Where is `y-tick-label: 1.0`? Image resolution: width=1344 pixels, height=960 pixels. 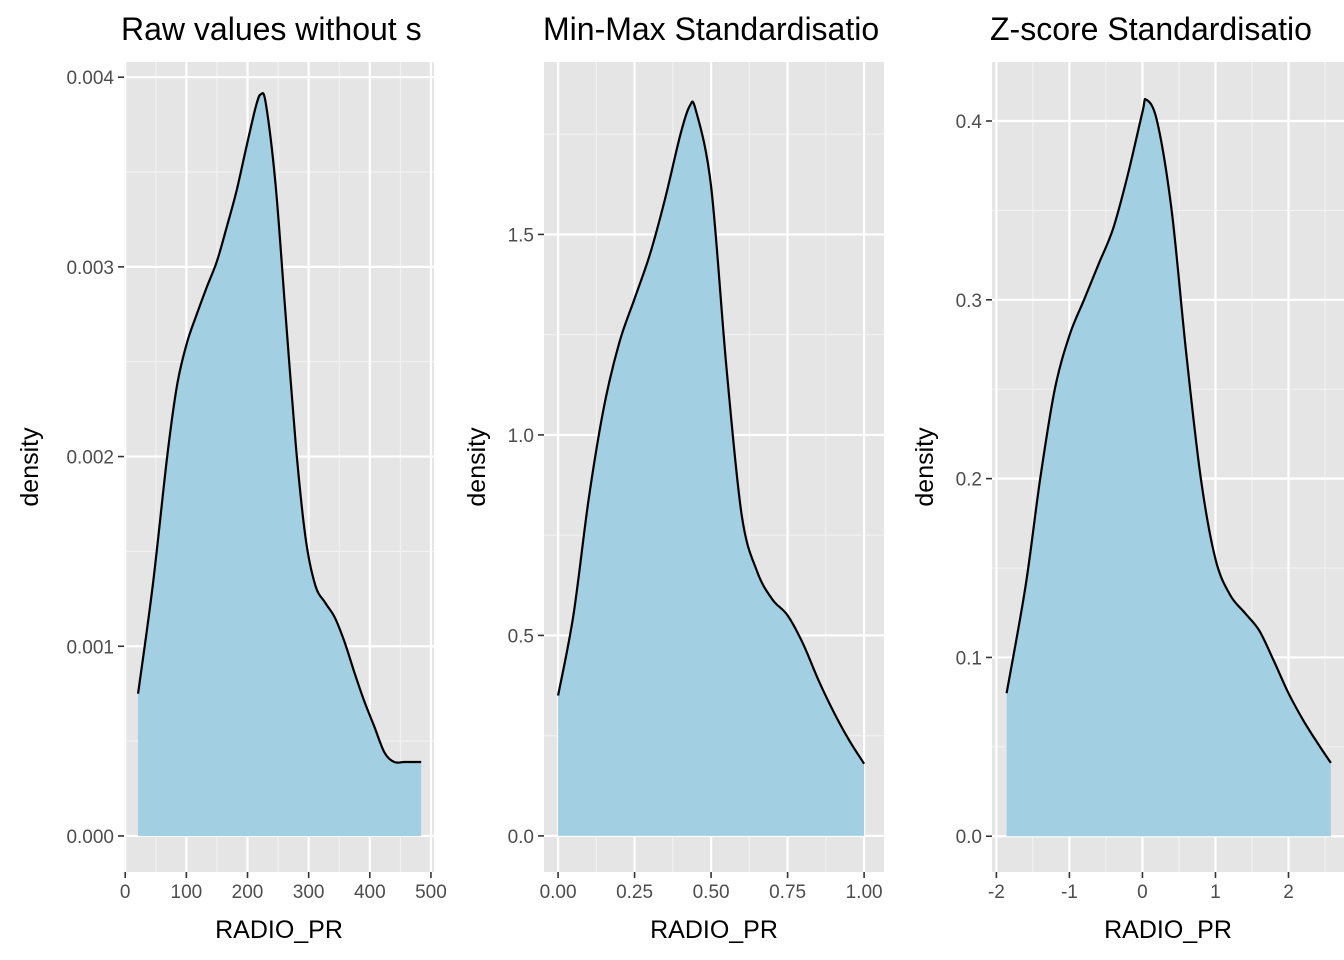 y-tick-label: 1.0 is located at coordinates (521, 436).